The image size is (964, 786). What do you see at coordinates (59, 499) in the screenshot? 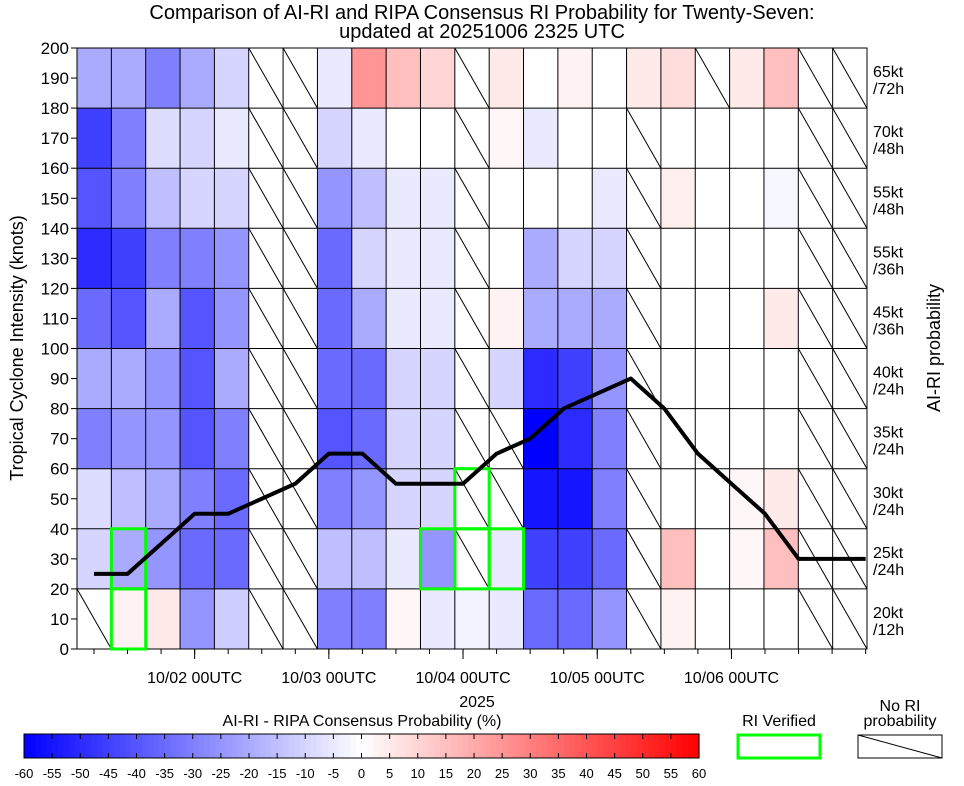
I see `y-tick-label: 50` at bounding box center [59, 499].